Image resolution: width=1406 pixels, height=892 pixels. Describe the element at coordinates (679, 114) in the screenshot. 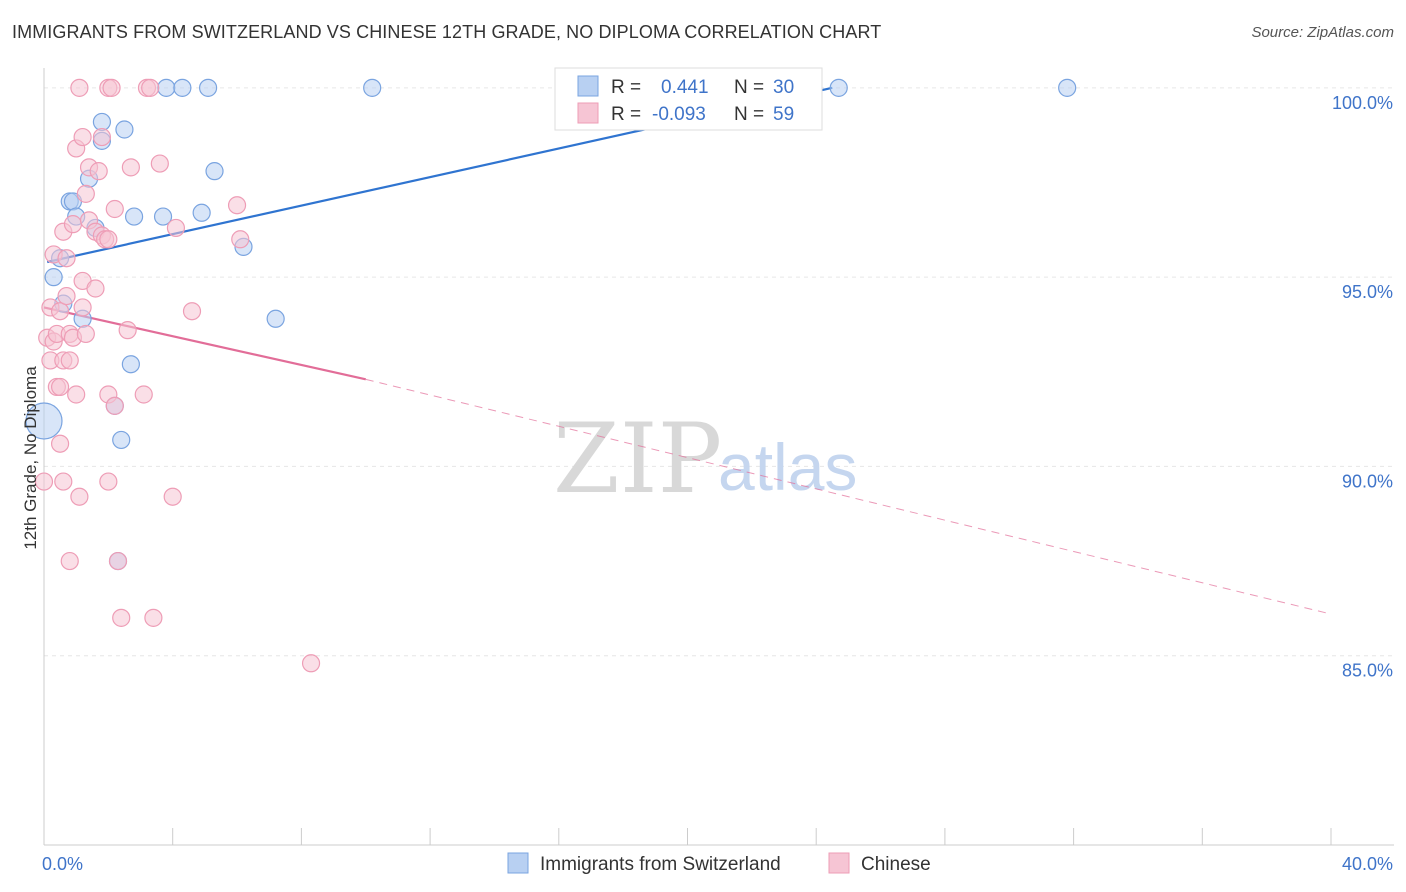

I see `stats-r-value-2: -0.093` at that location.